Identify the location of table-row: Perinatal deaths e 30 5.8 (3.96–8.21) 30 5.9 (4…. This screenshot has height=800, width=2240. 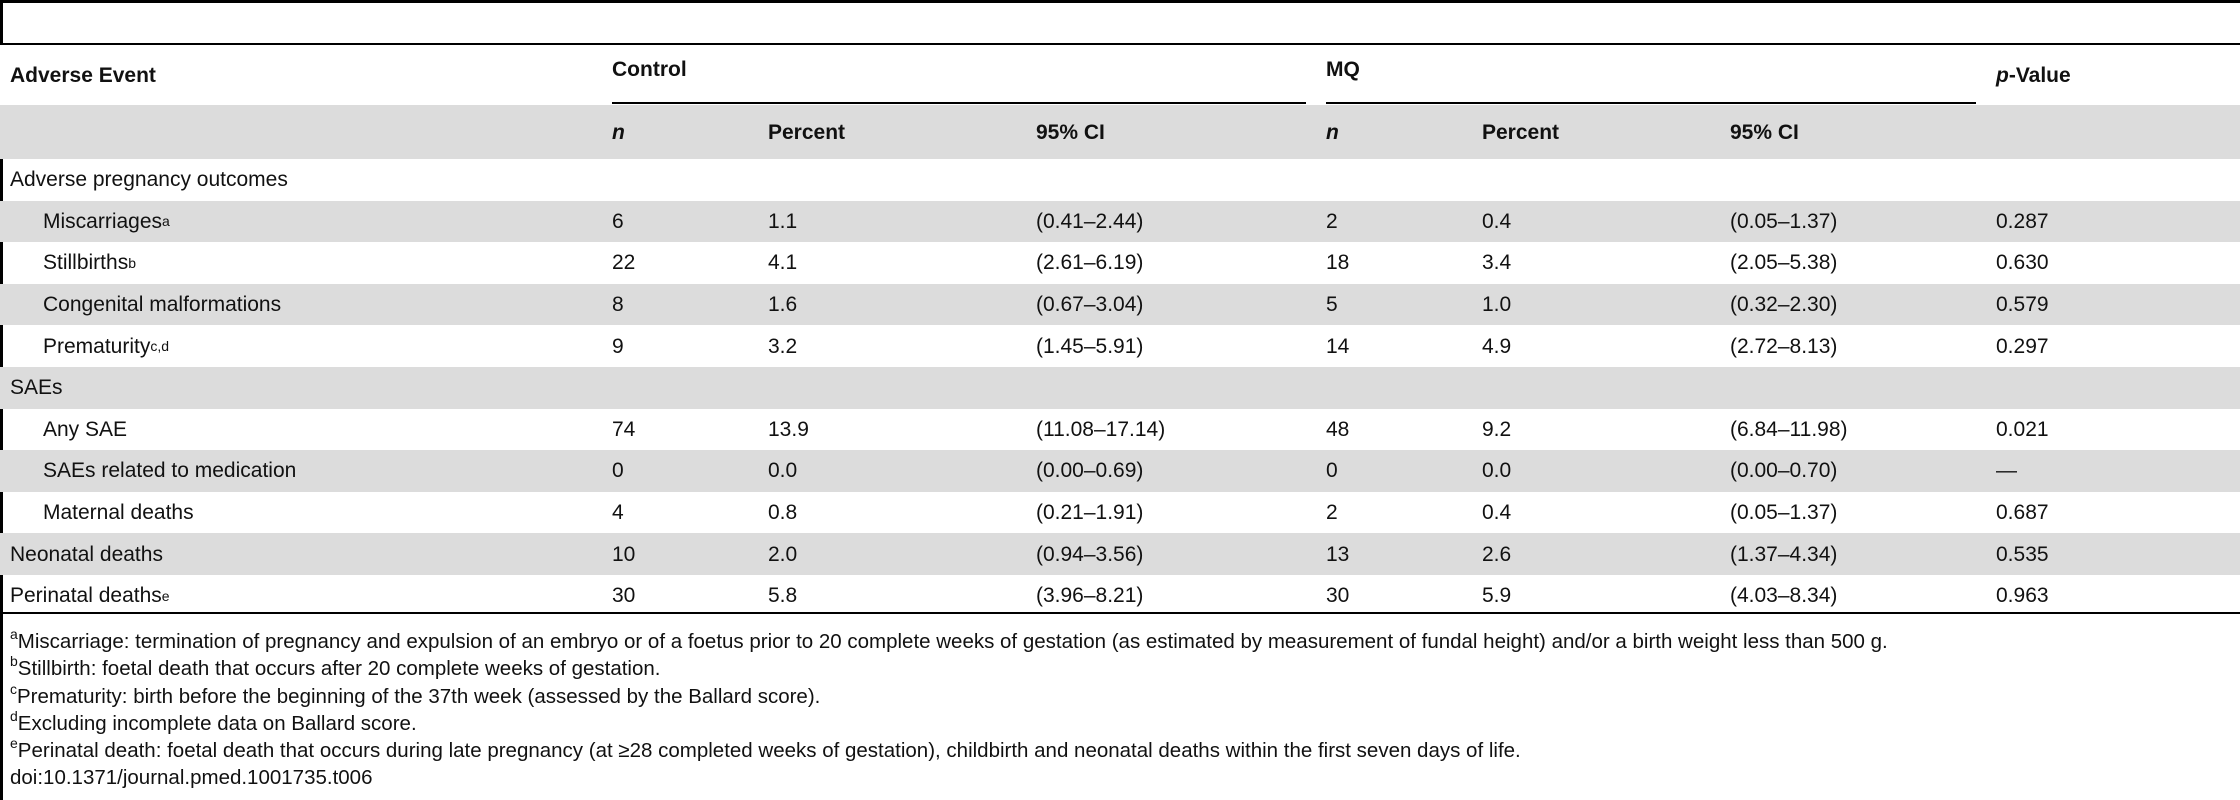
(1120, 596).